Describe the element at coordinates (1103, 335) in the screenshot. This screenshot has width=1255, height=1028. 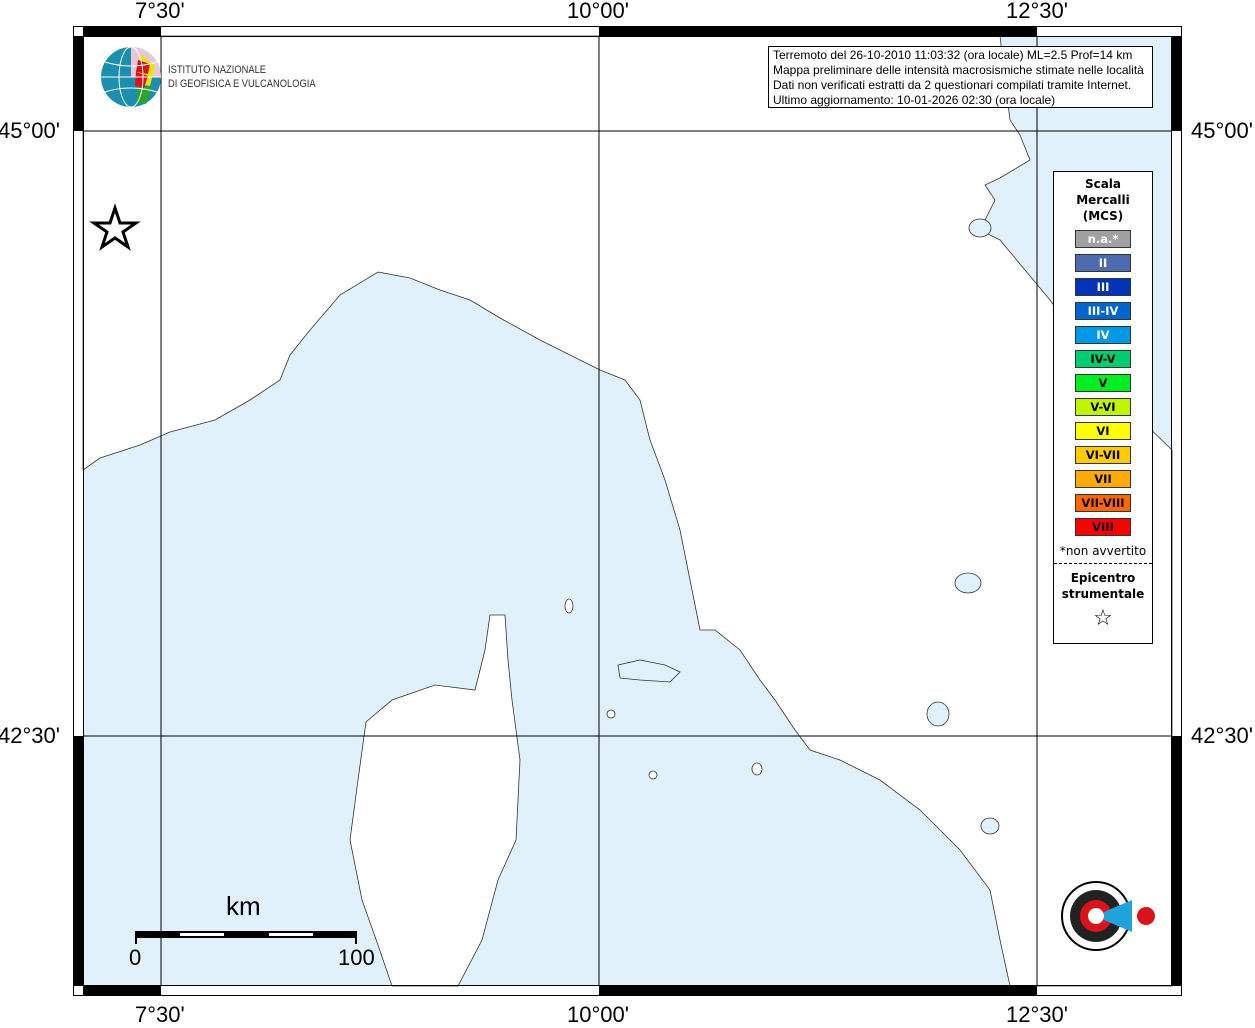
I see `legend-swatch: IV` at that location.